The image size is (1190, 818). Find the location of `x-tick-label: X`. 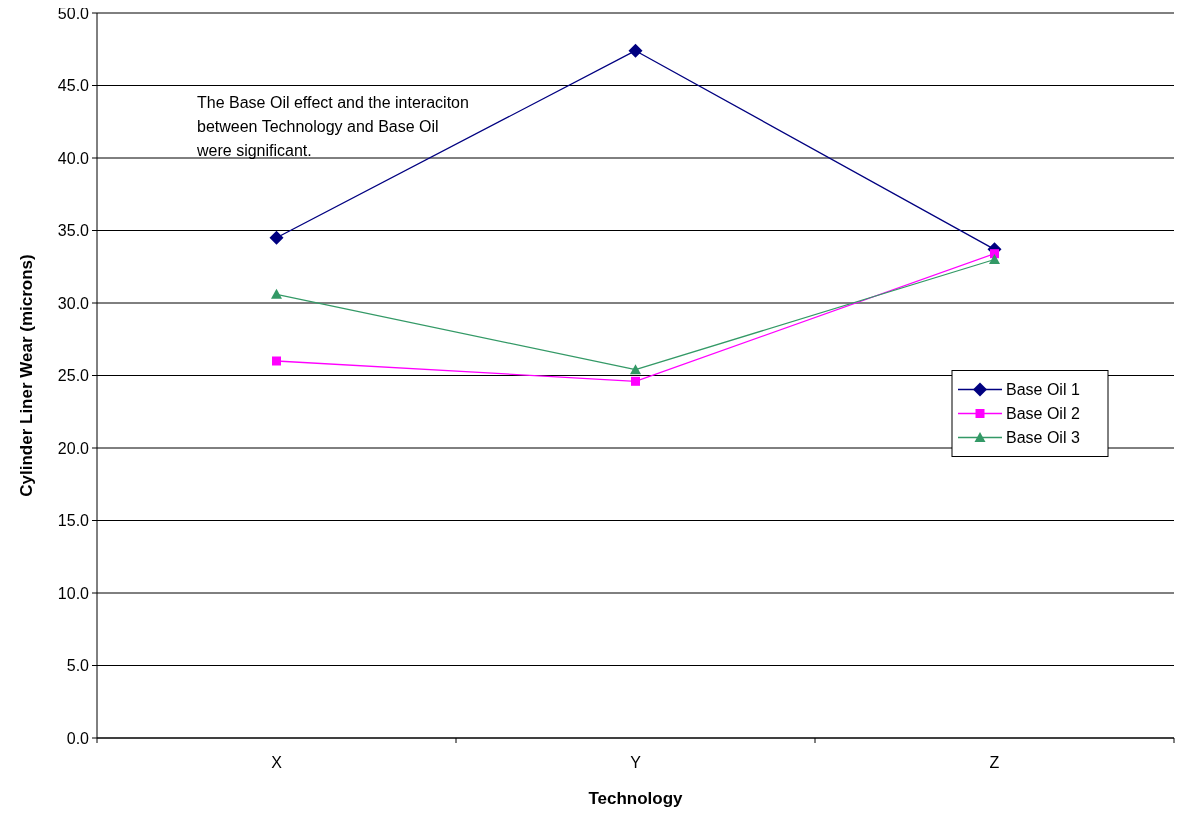

x-tick-label: X is located at coordinates (277, 762).